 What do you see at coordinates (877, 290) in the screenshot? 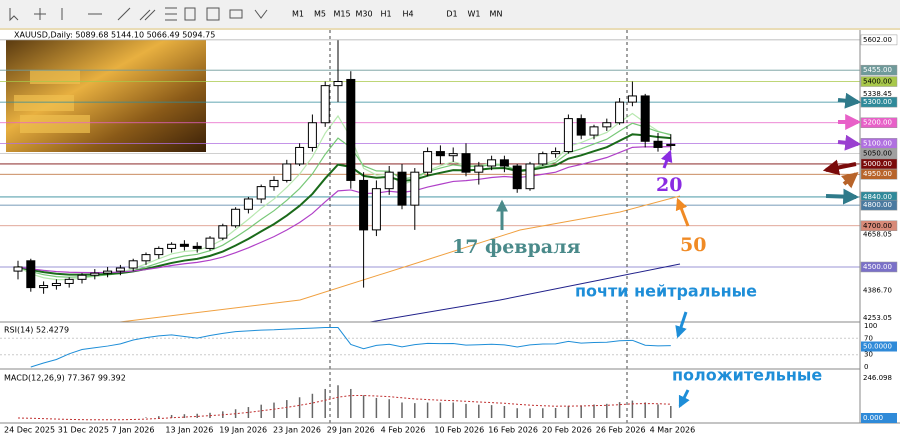
I see `price-label: 4386.70` at bounding box center [877, 290].